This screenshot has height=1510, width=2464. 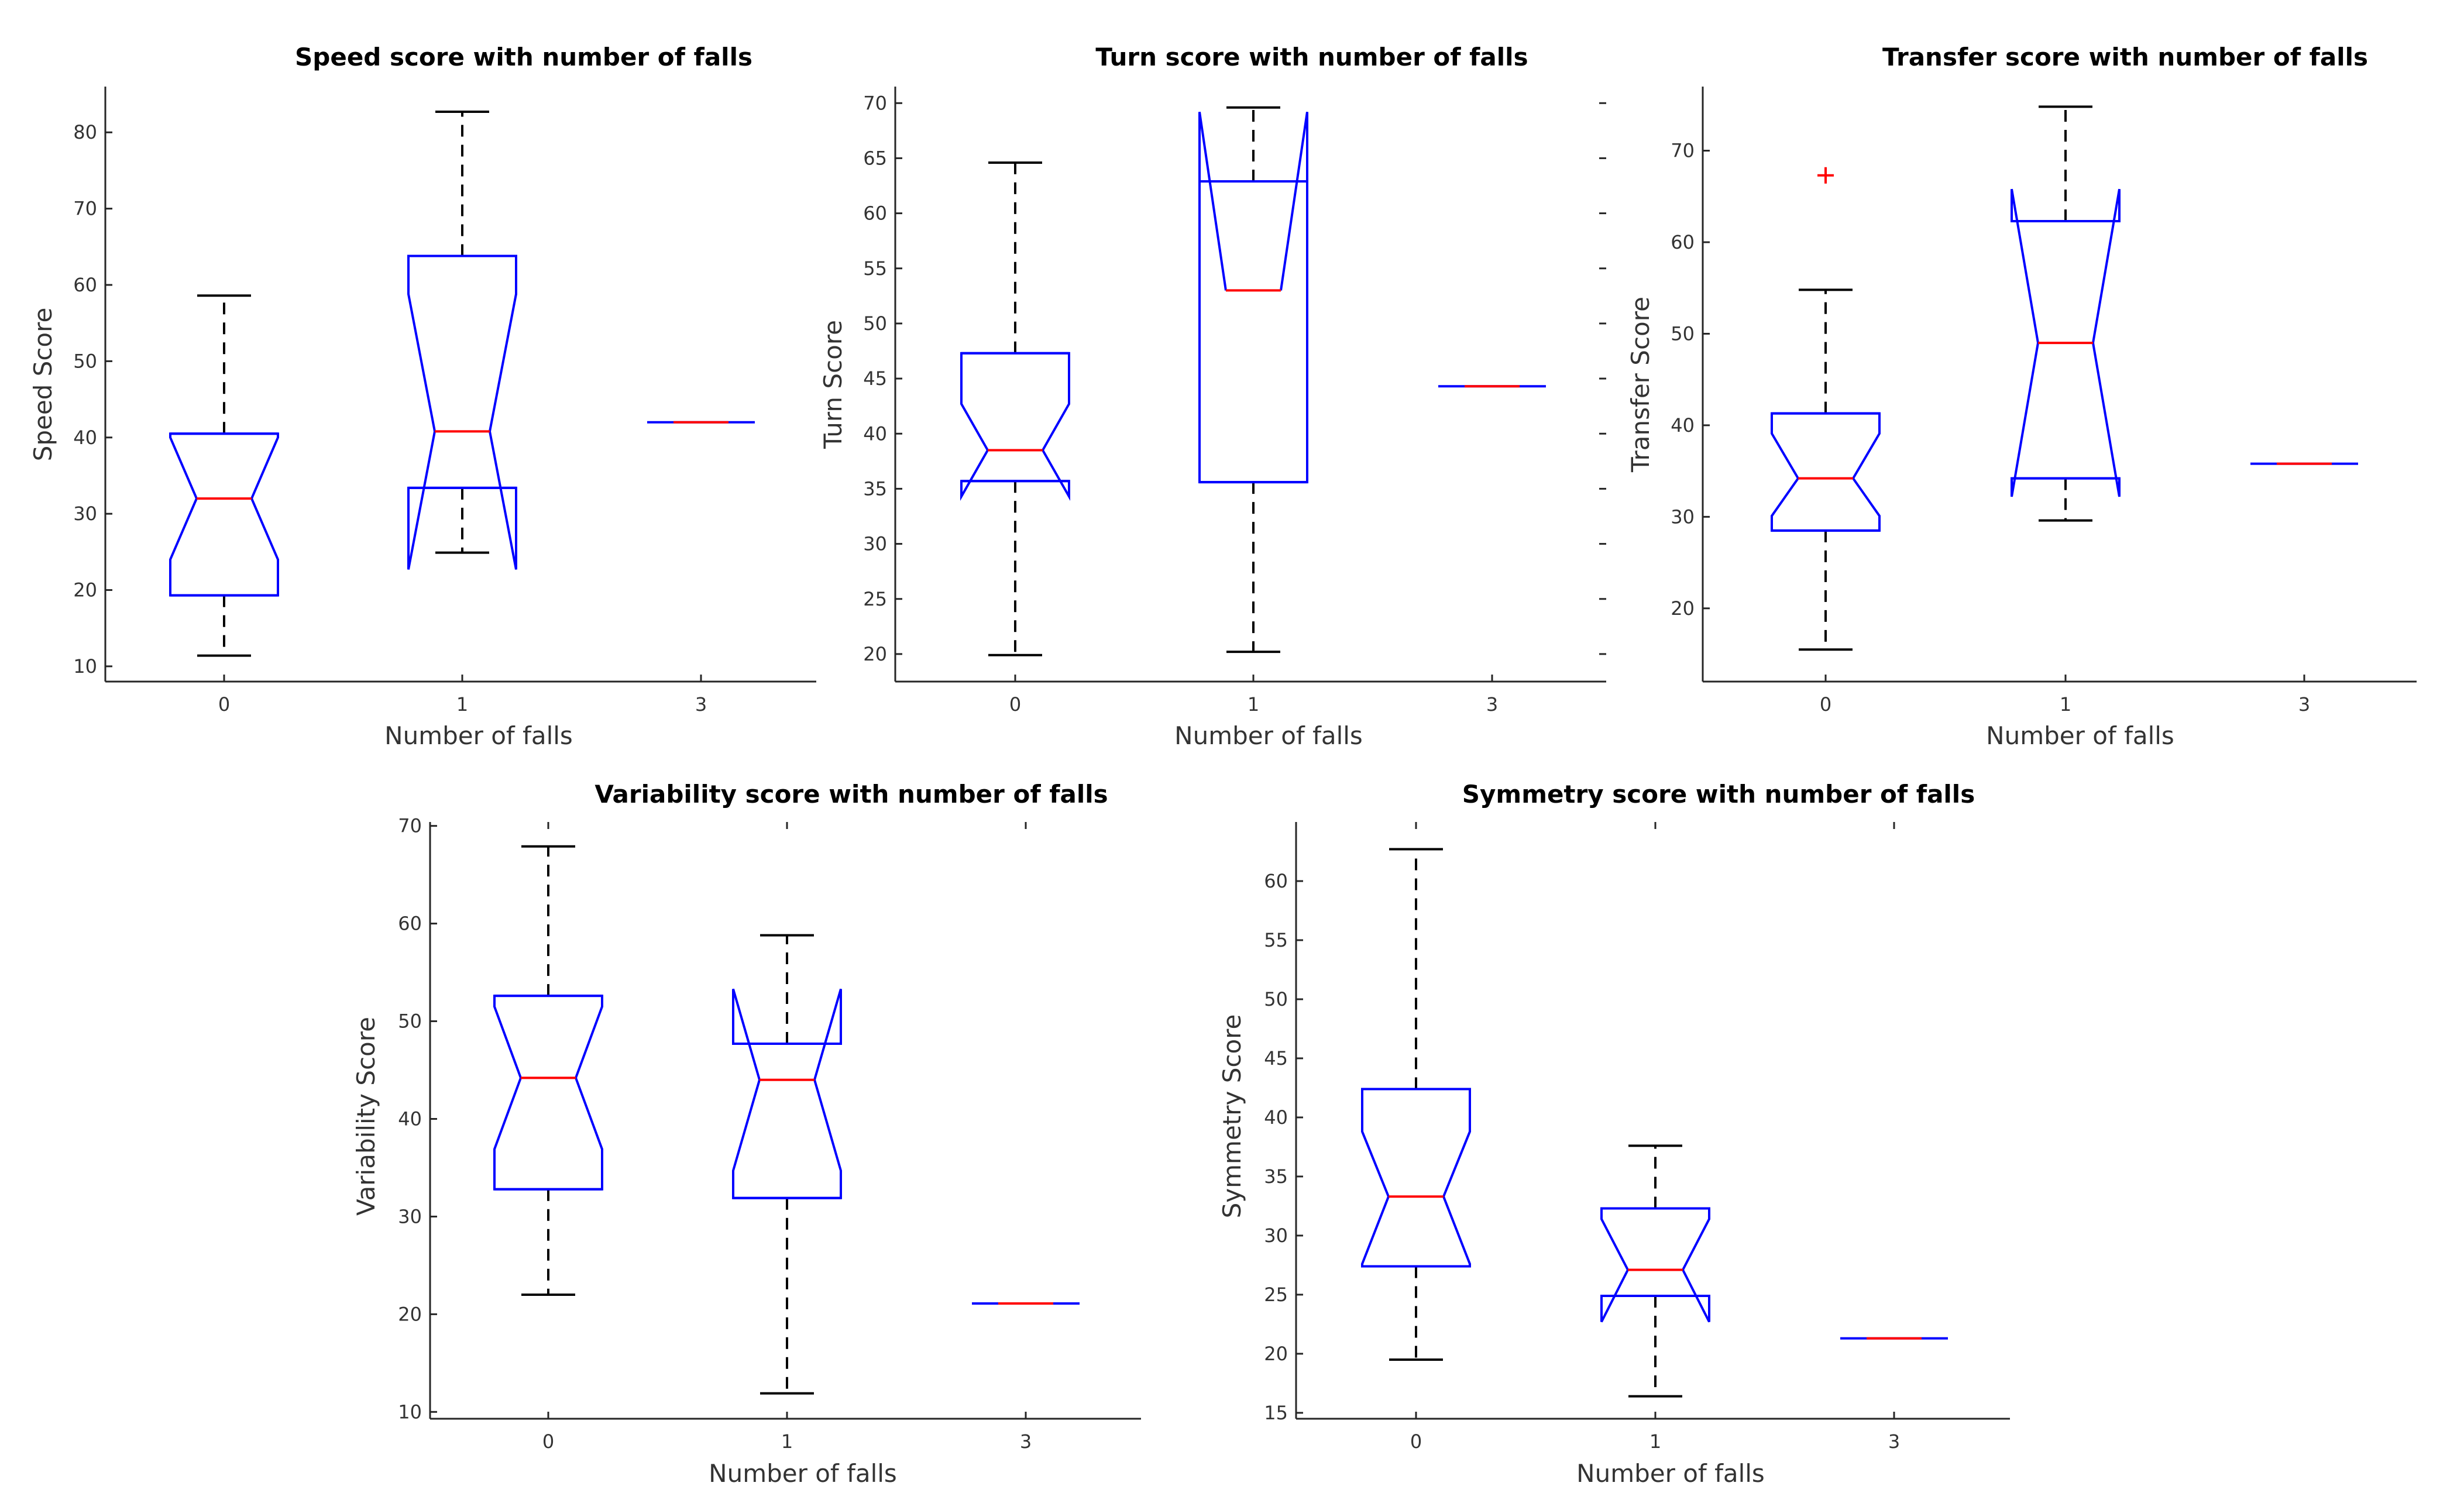 What do you see at coordinates (875, 599) in the screenshot?
I see `turn-ytick-label: 25` at bounding box center [875, 599].